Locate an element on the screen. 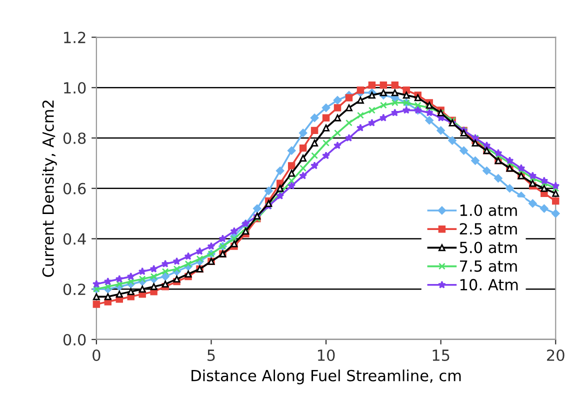 This screenshot has width=574, height=414. y-tick-label: 0.0 is located at coordinates (74, 340).